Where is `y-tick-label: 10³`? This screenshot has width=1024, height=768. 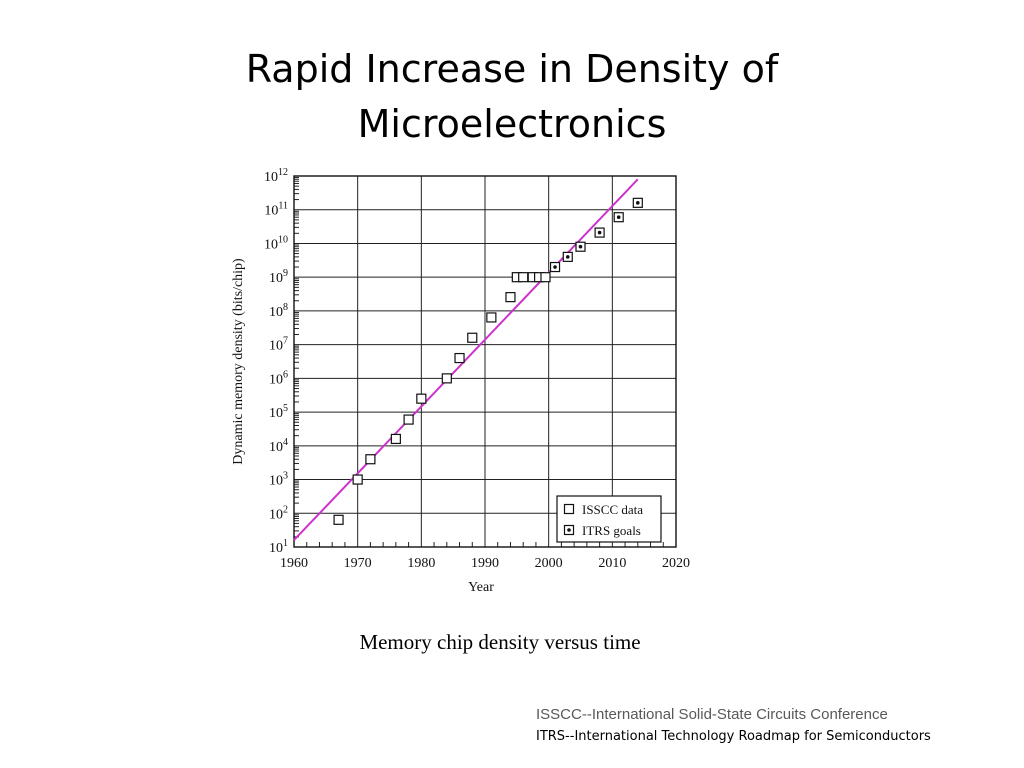
y-tick-label: 10³ is located at coordinates (278, 480).